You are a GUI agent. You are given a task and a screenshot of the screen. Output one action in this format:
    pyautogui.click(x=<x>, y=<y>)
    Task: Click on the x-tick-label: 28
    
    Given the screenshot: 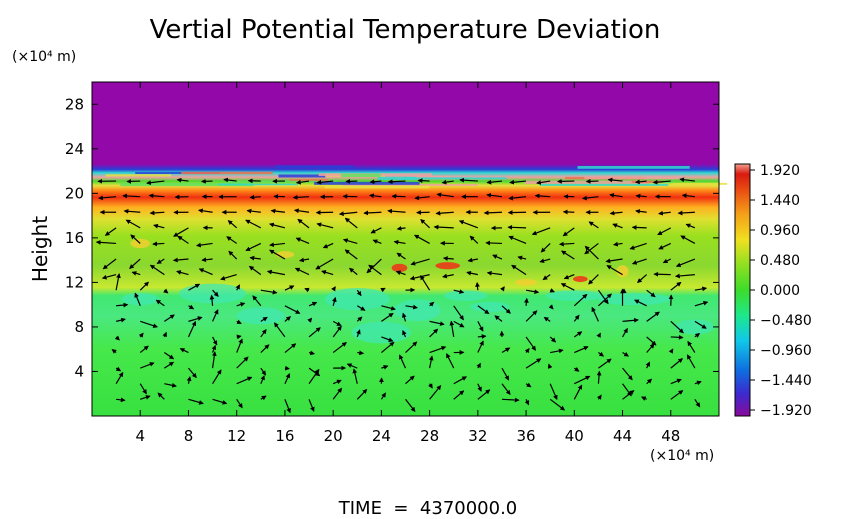 What is the action you would take?
    pyautogui.click(x=429, y=436)
    